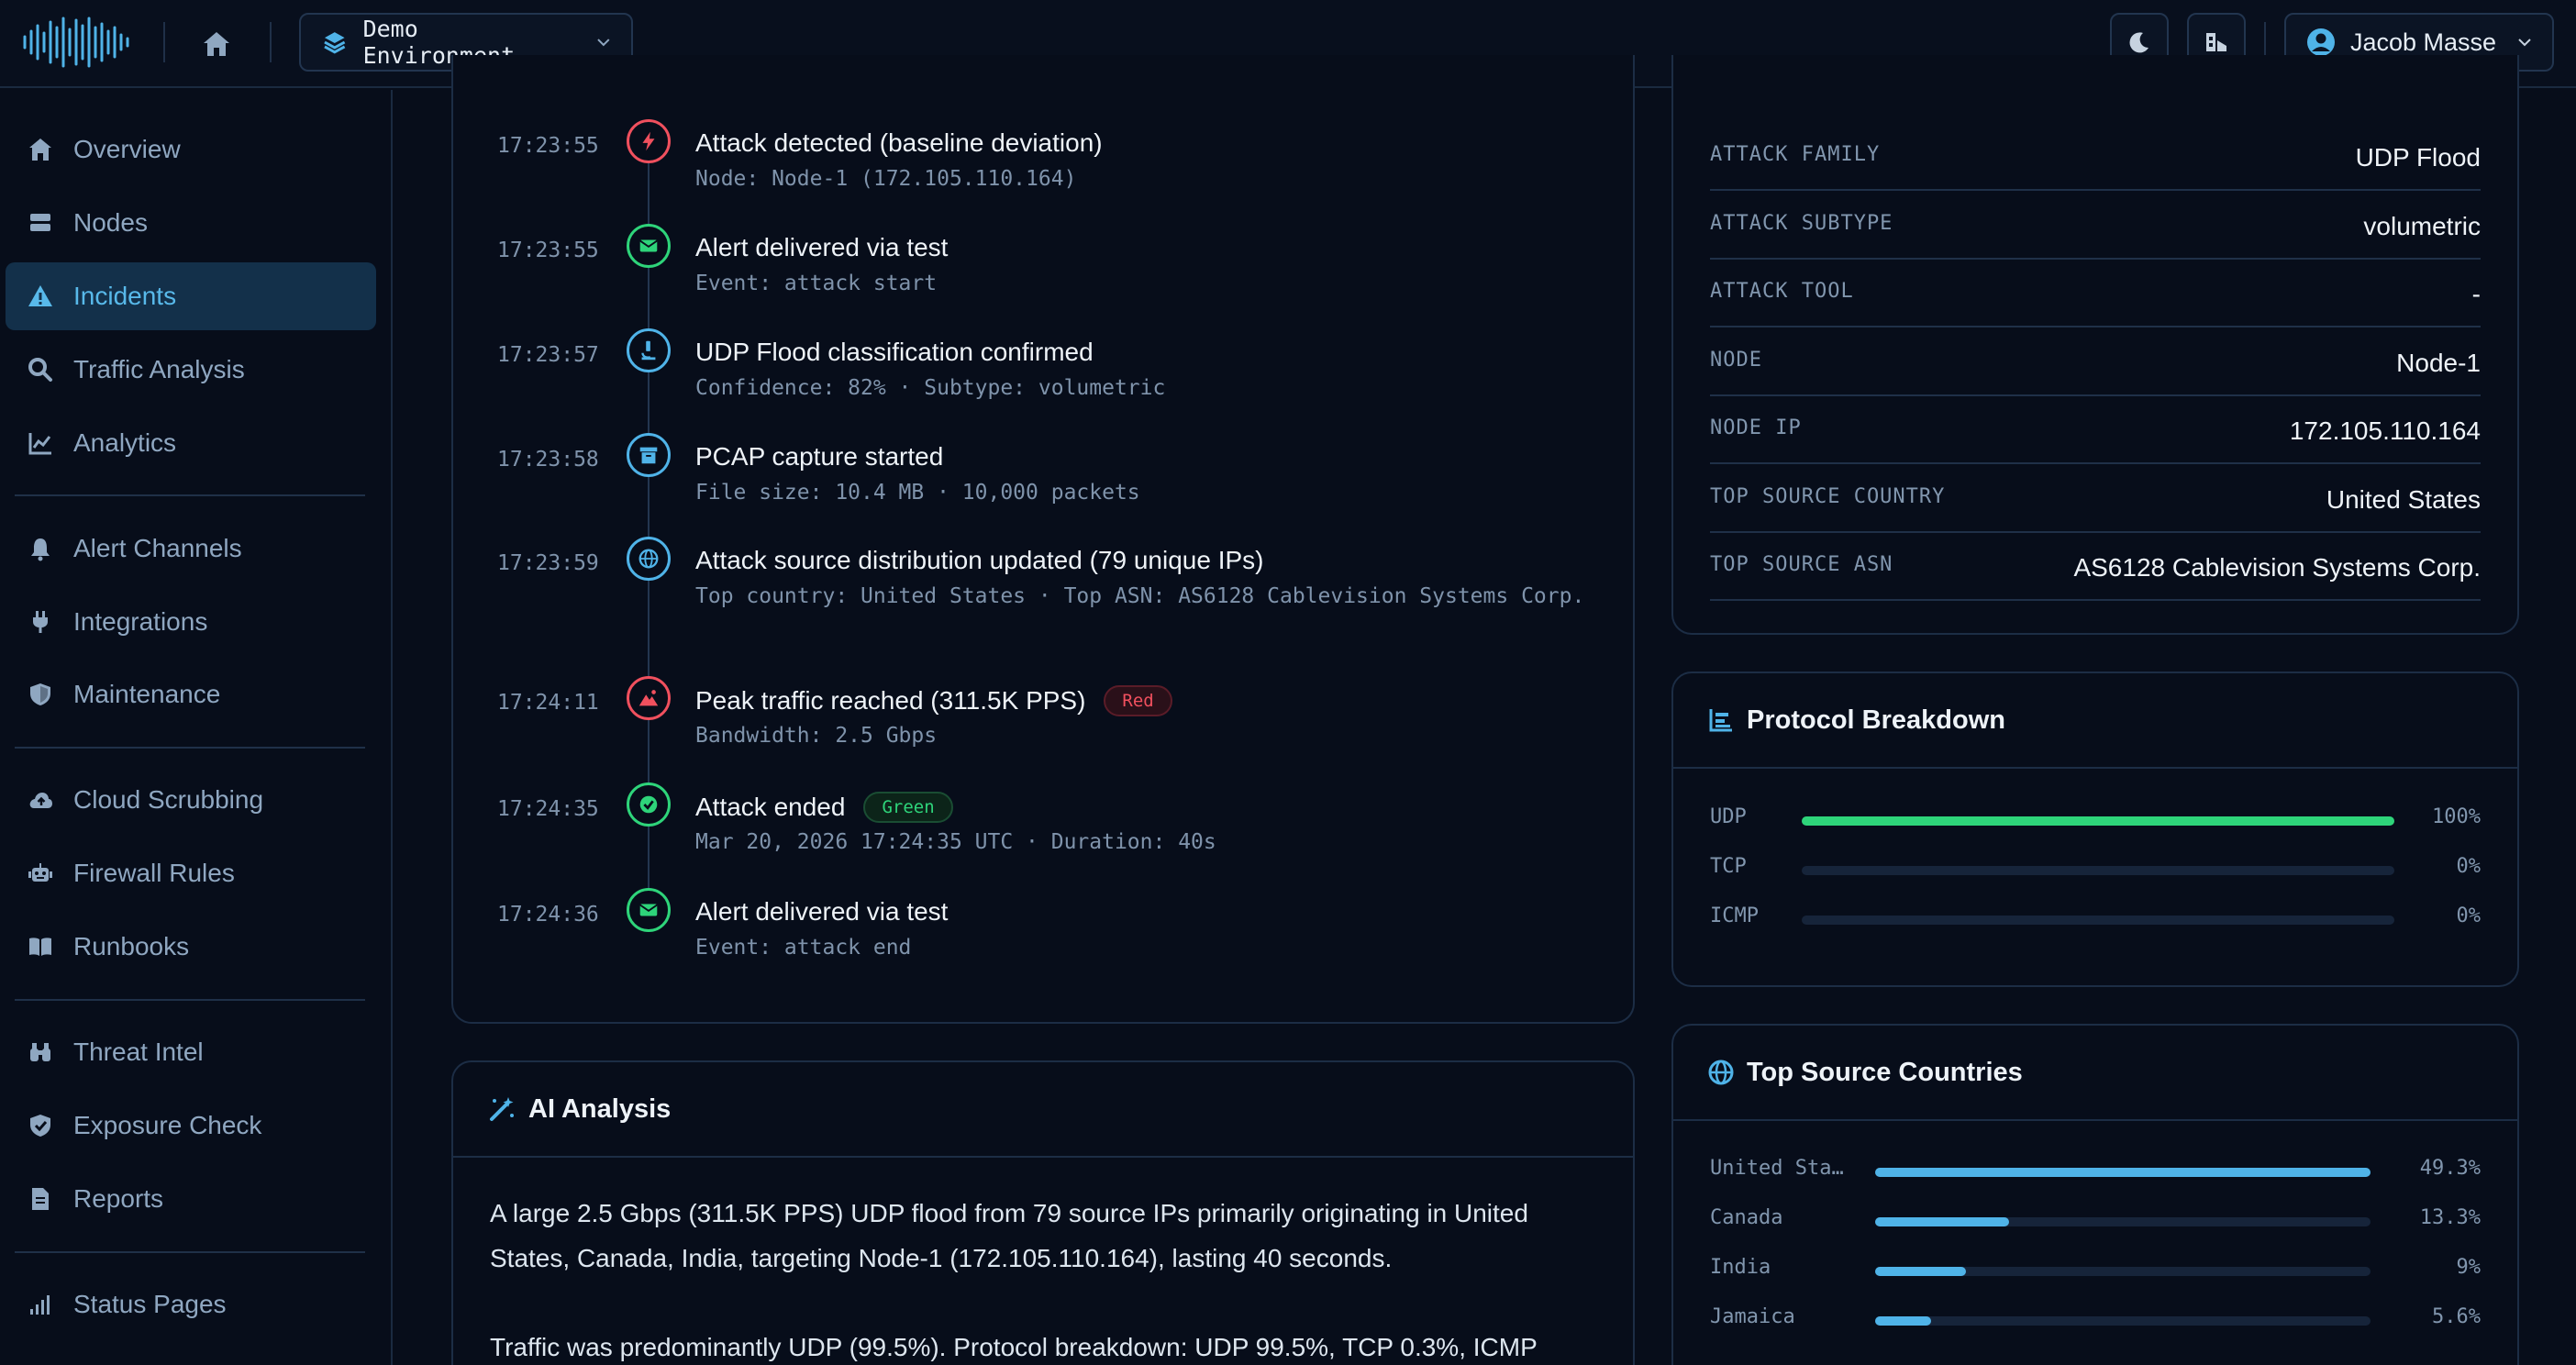  Describe the element at coordinates (2422, 225) in the screenshot. I see `detail-value: volumetric` at that location.